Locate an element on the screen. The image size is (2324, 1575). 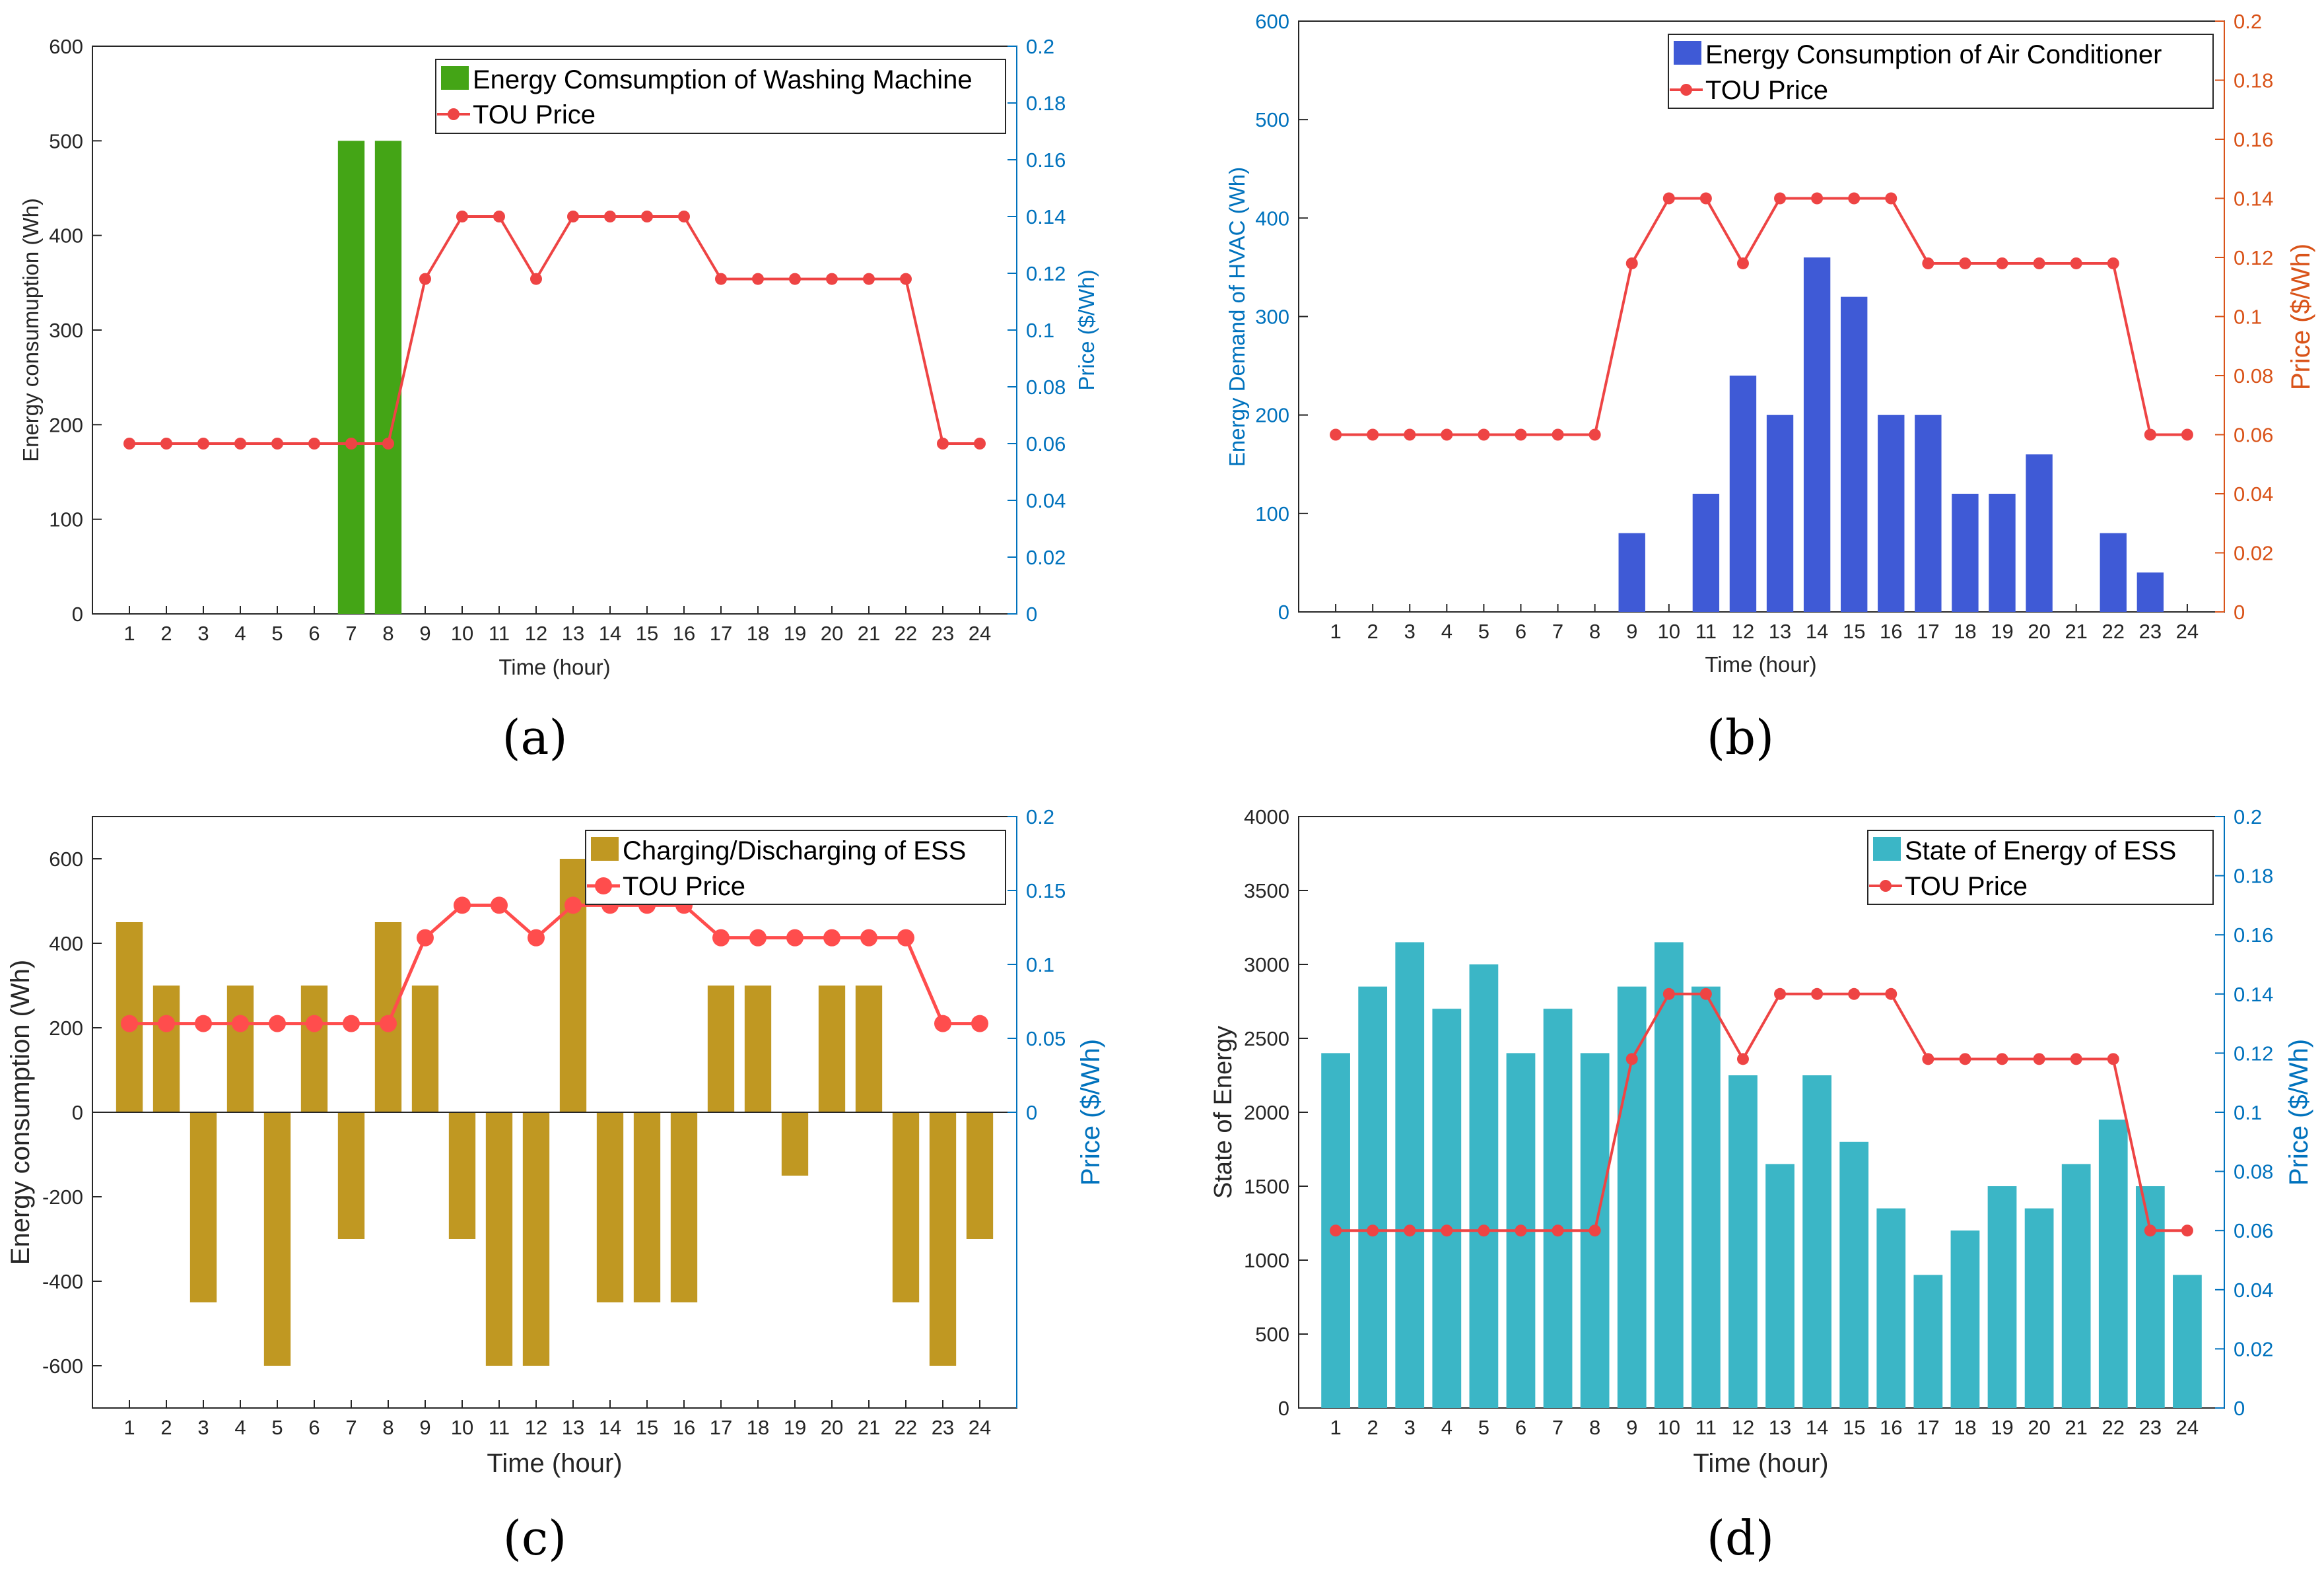
x-ticks: 1 2 3 4 5 6 7 8 9 10 11 12 13 14 15 16 17 18 19 20 21 22 23 24 is located at coordinates (1764, 623).